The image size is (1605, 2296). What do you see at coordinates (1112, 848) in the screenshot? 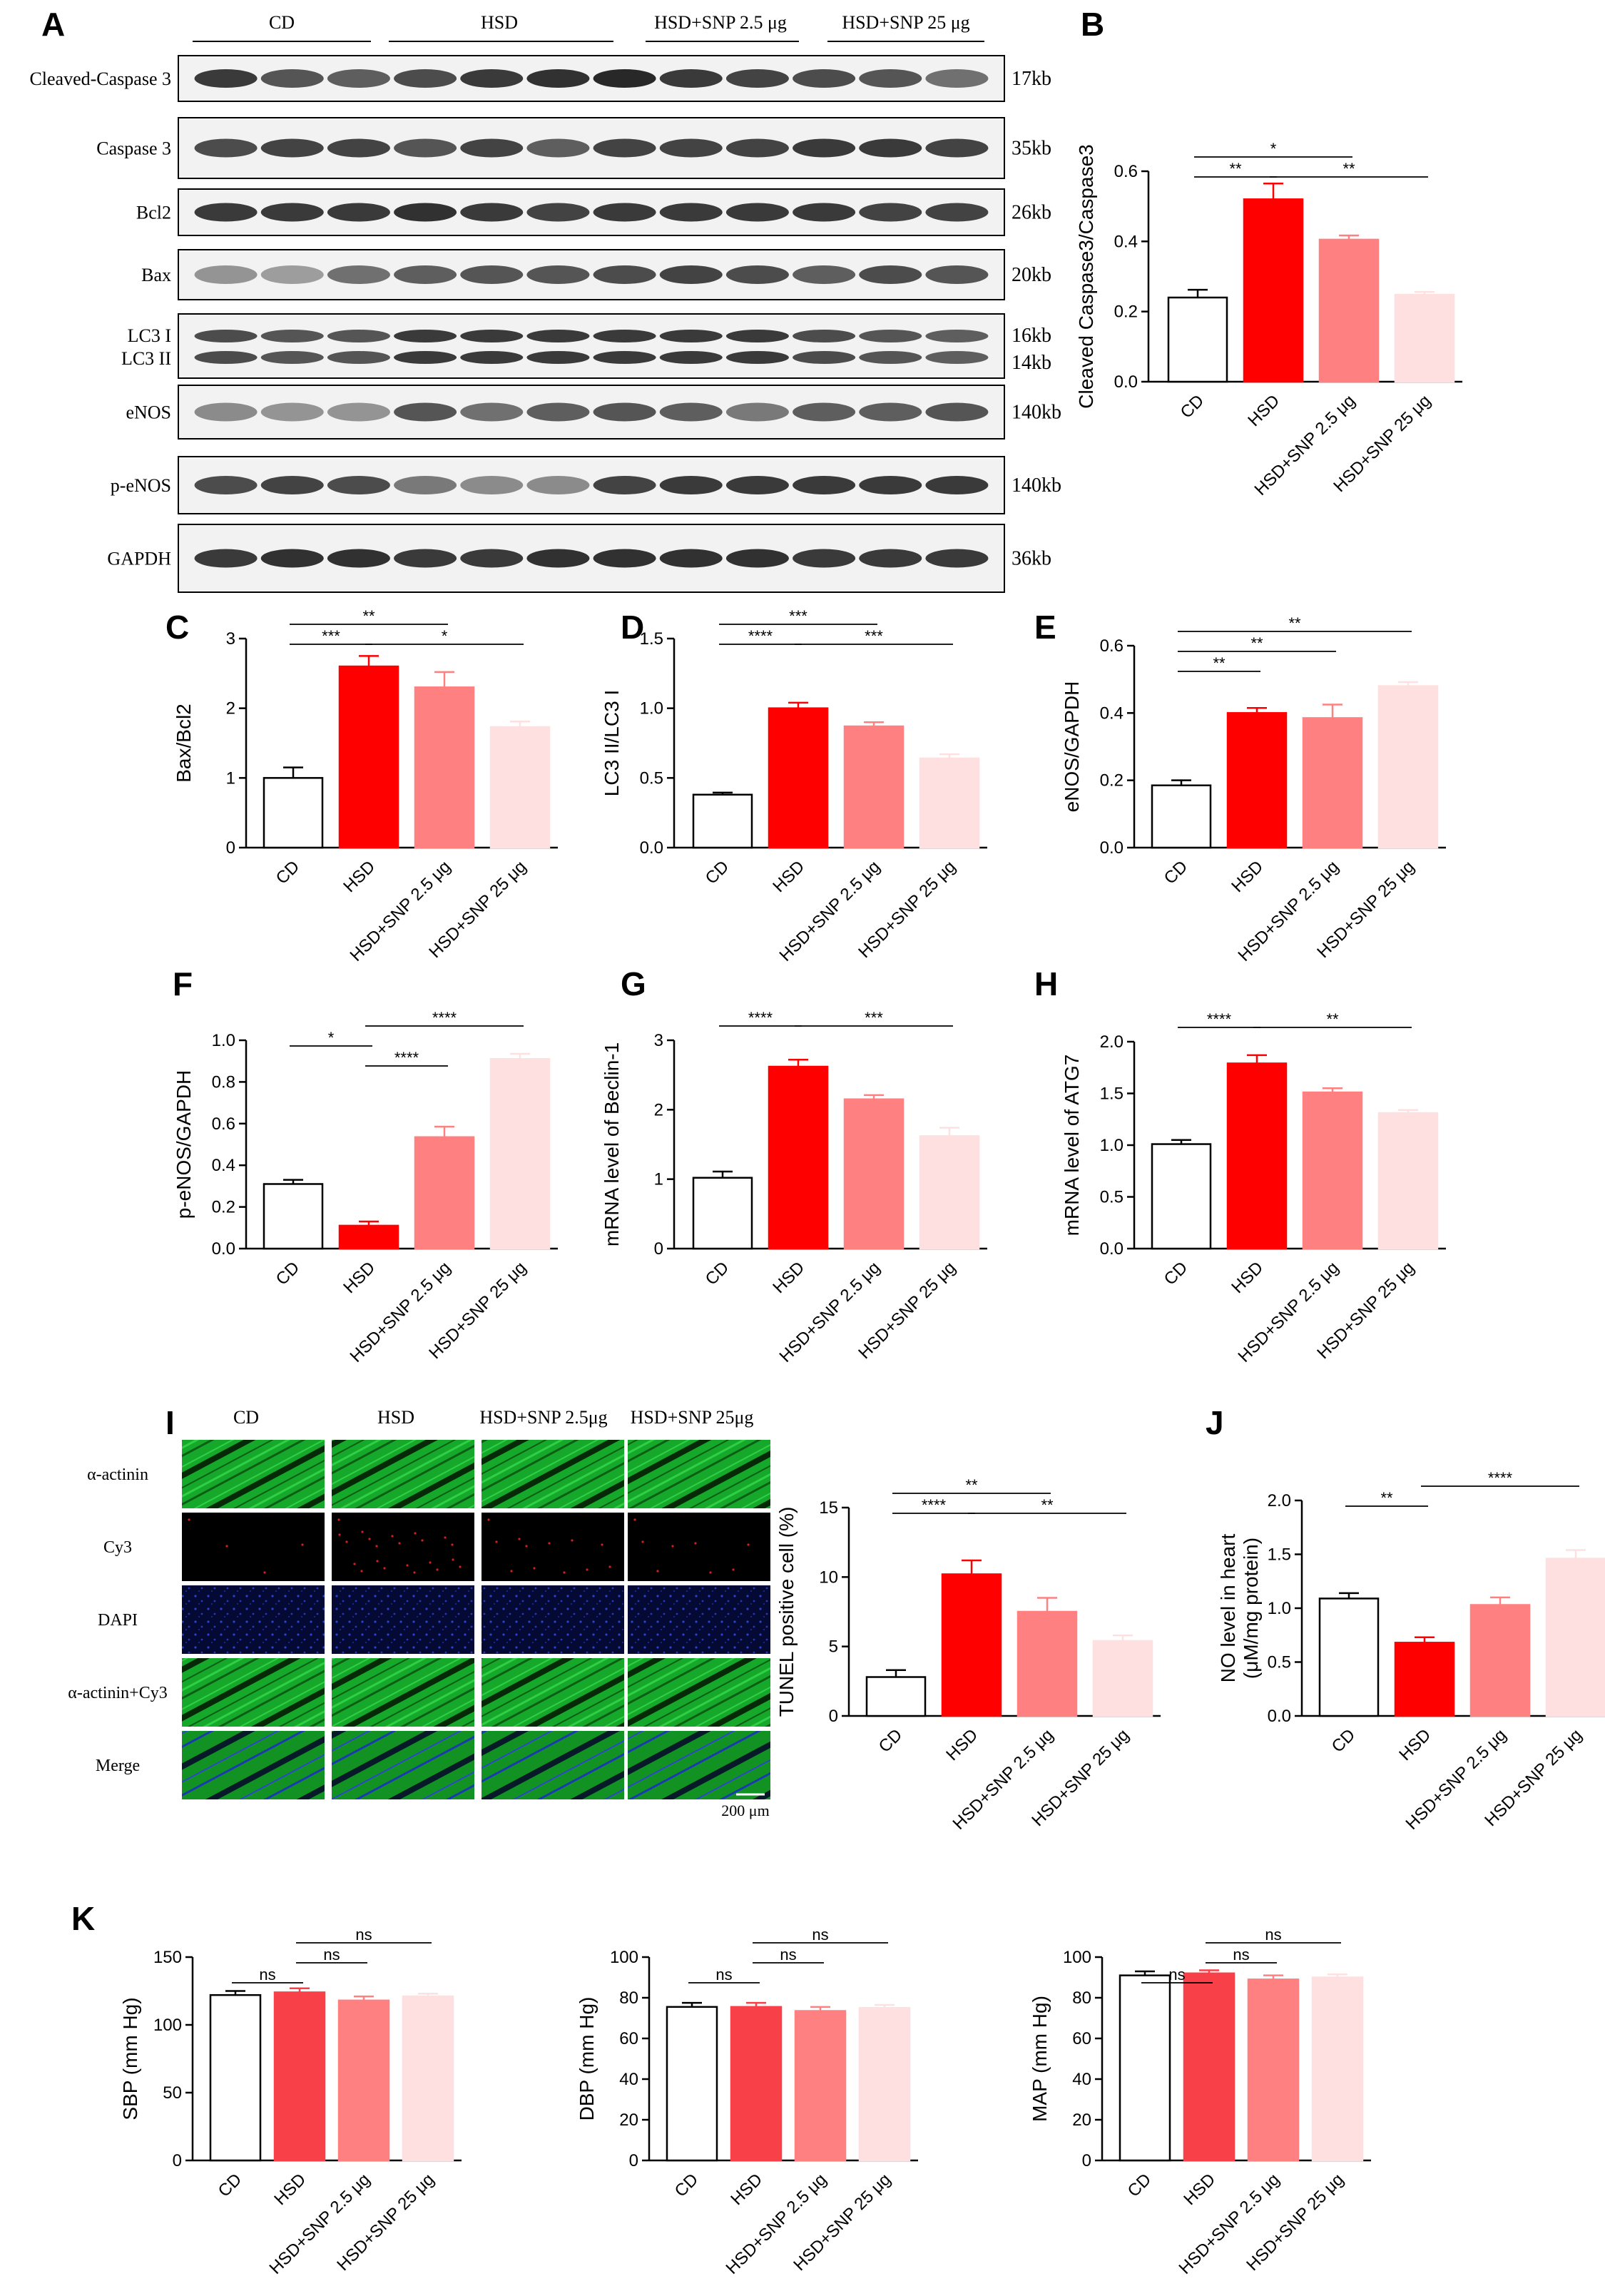
I see `y-tick-label: 0.0` at bounding box center [1112, 848].